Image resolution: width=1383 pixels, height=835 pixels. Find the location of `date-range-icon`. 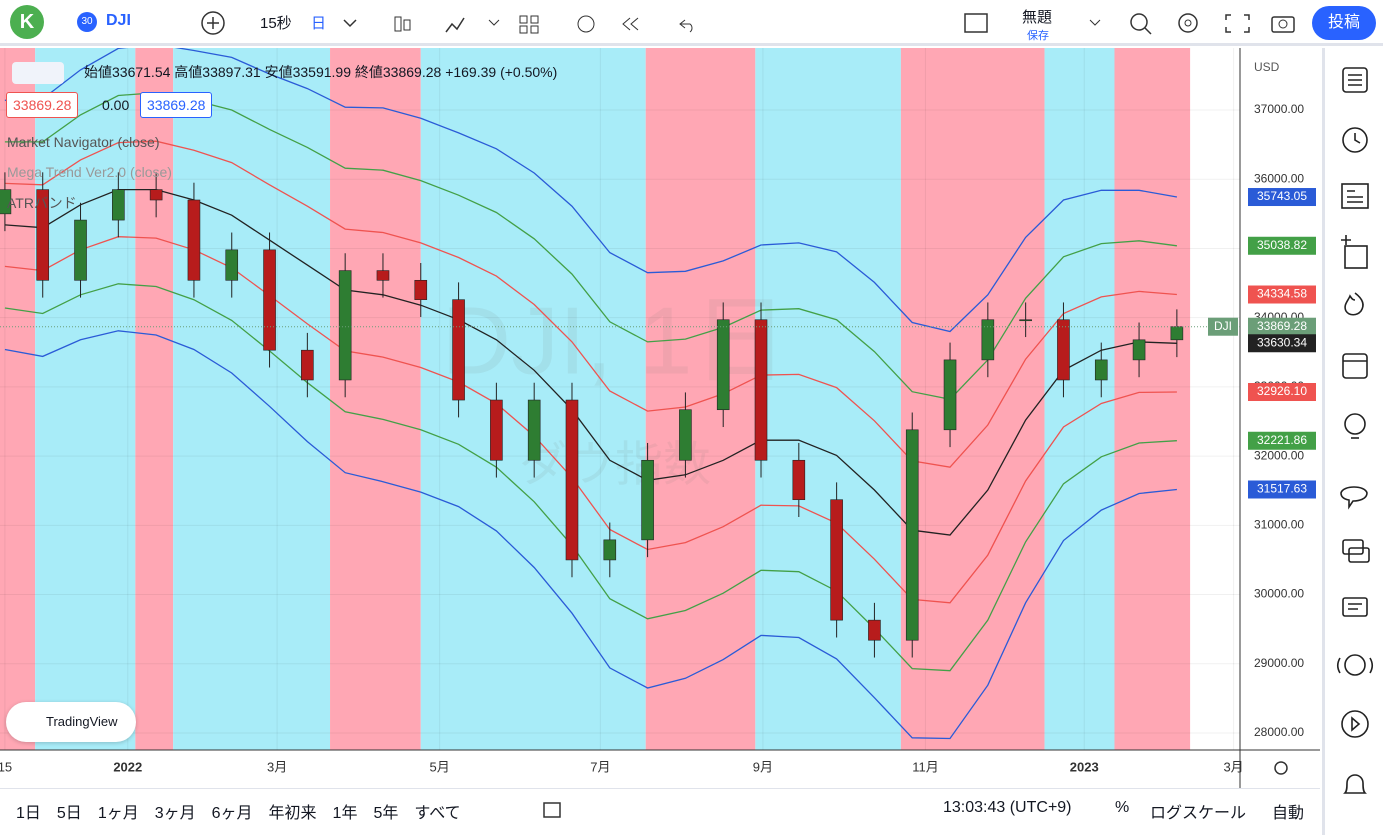

date-range-icon is located at coordinates (553, 810).